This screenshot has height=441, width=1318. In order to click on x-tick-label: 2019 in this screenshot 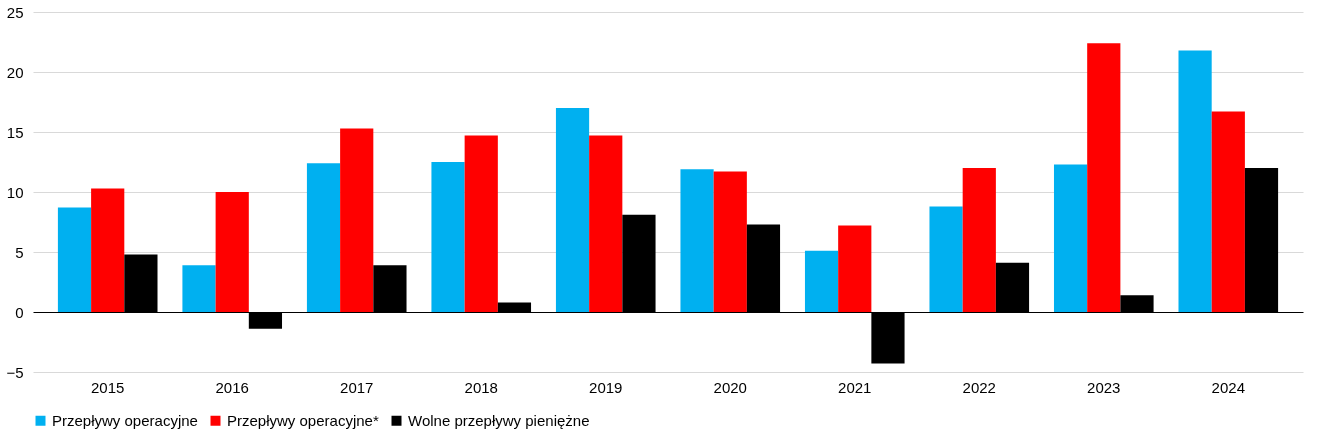, I will do `click(606, 387)`.